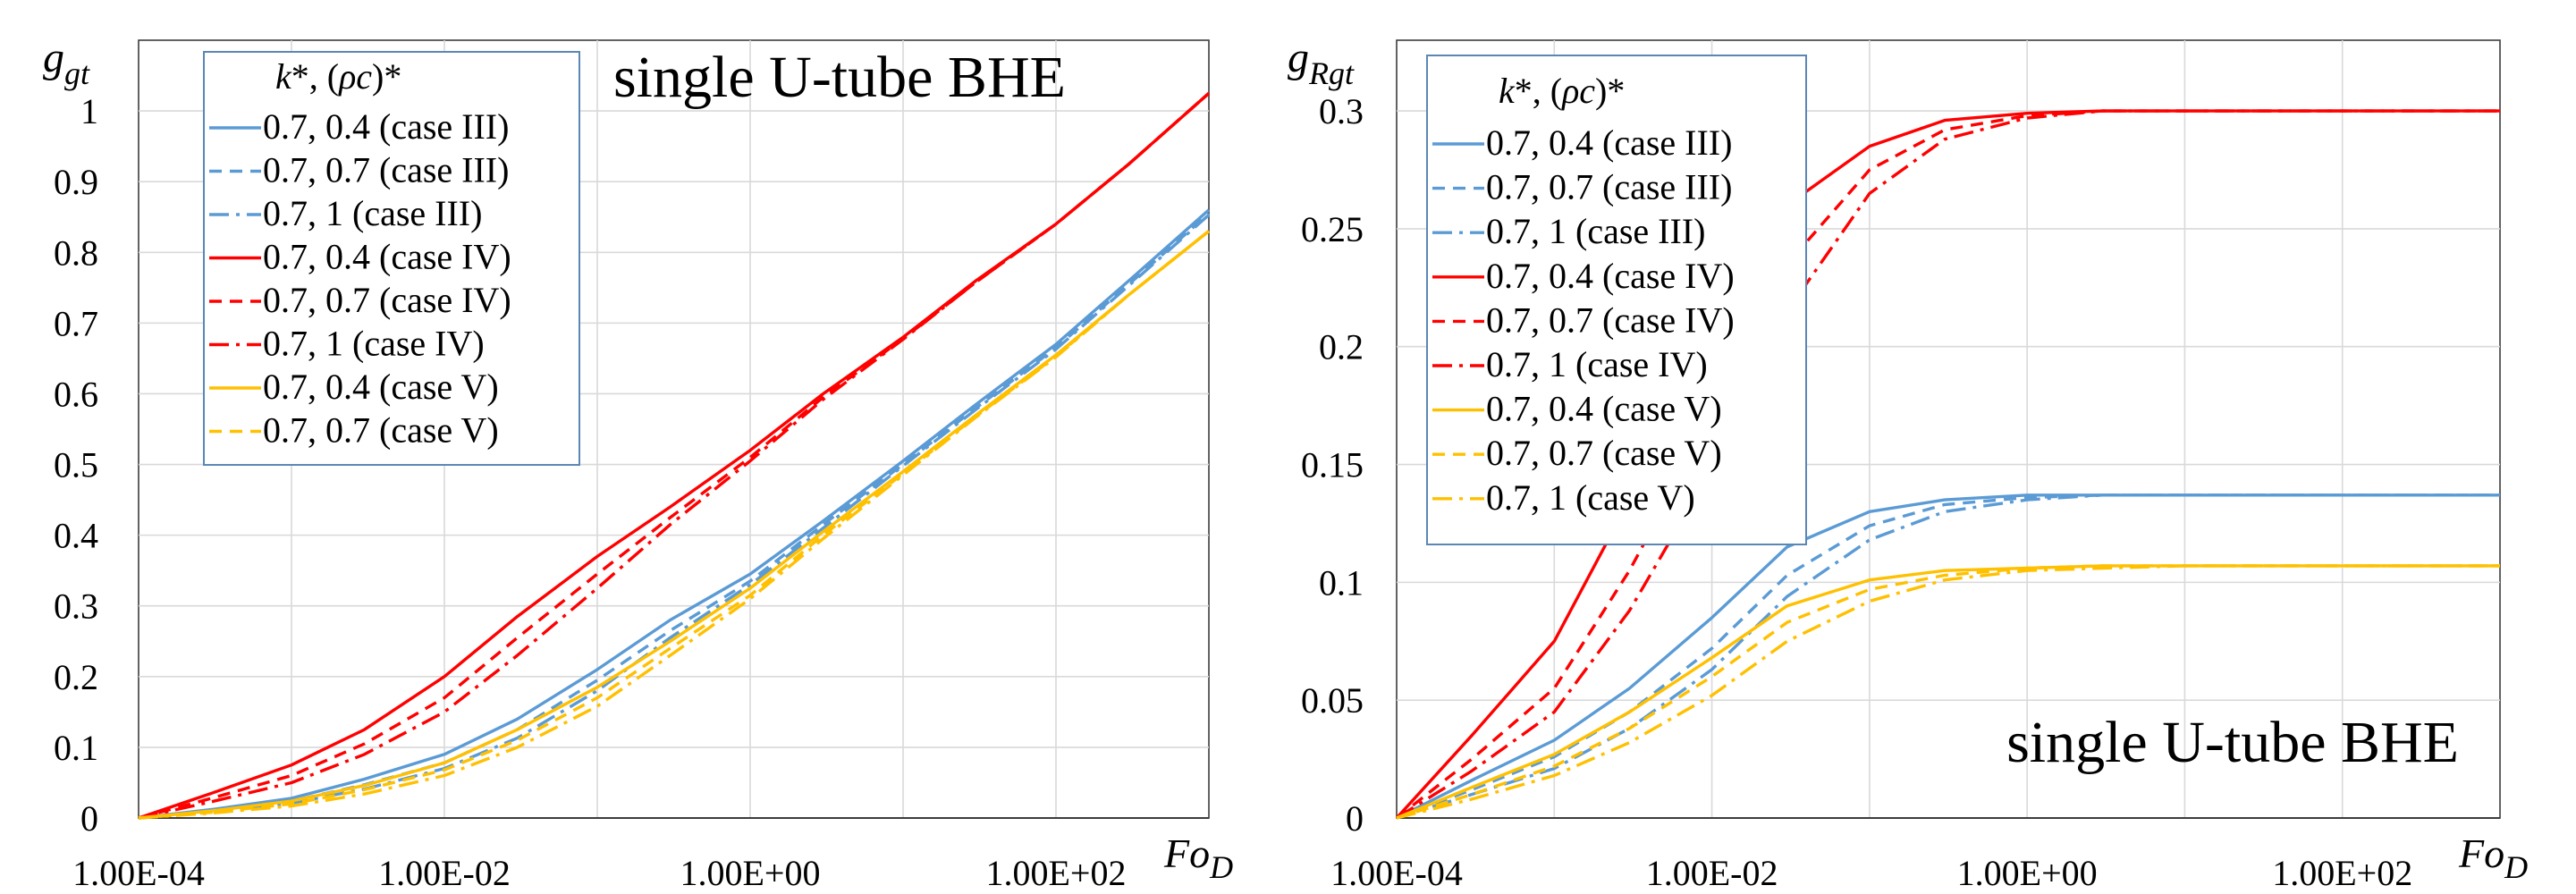 This screenshot has height=894, width=2576. What do you see at coordinates (1332, 229) in the screenshot?
I see `y-tick-label: 0.25` at bounding box center [1332, 229].